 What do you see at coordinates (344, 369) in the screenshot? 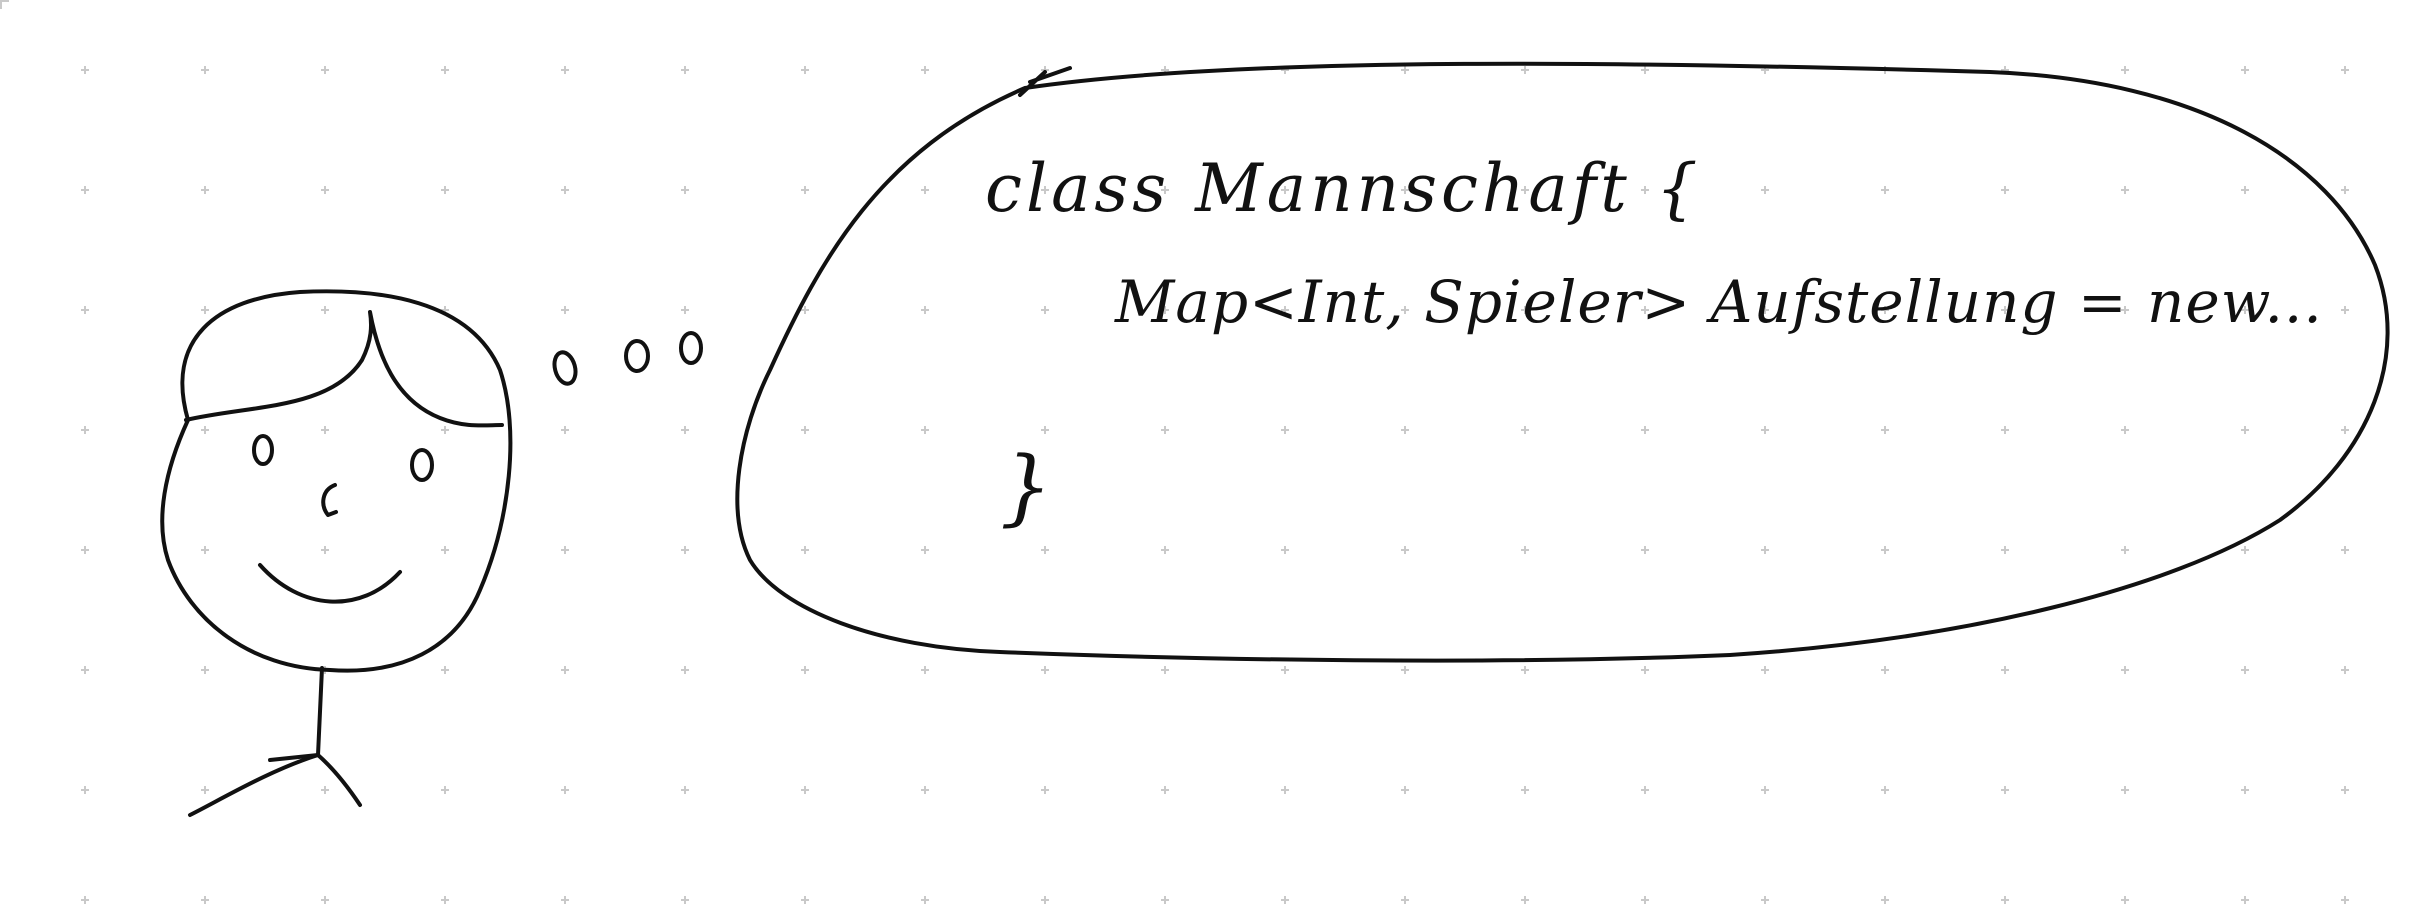
I see `hair-line` at bounding box center [344, 369].